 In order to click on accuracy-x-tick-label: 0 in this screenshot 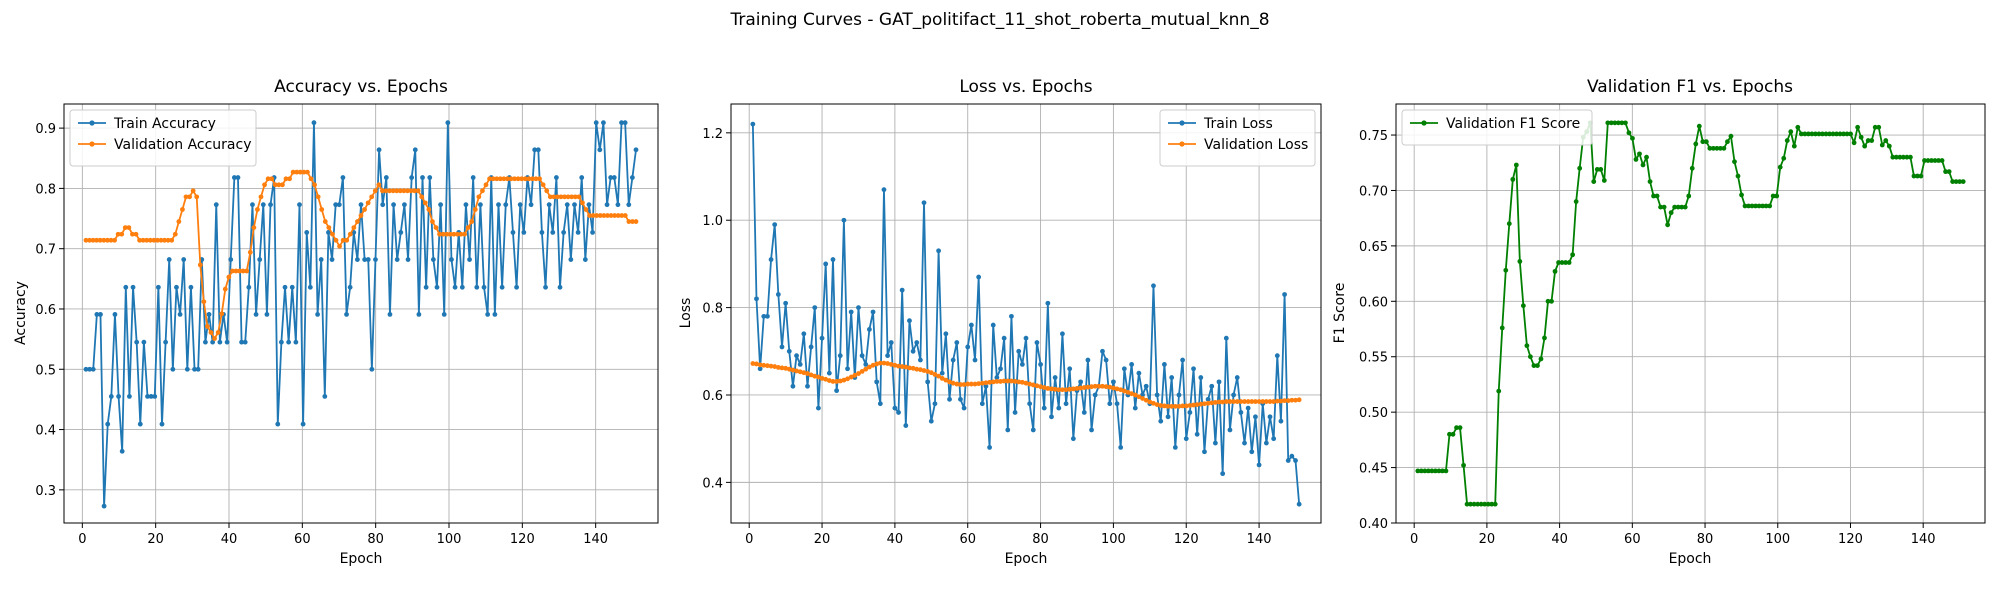, I will do `click(82, 539)`.